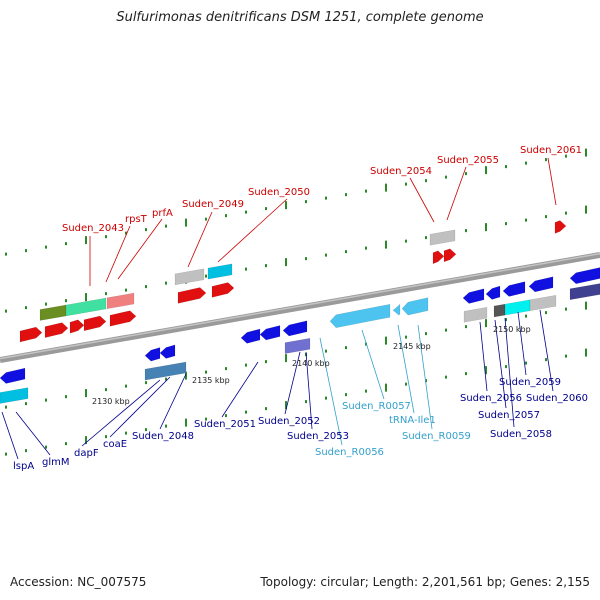  Describe the element at coordinates (225, 424) in the screenshot. I see `gene-label-suden-2051: Suden_2051` at that location.